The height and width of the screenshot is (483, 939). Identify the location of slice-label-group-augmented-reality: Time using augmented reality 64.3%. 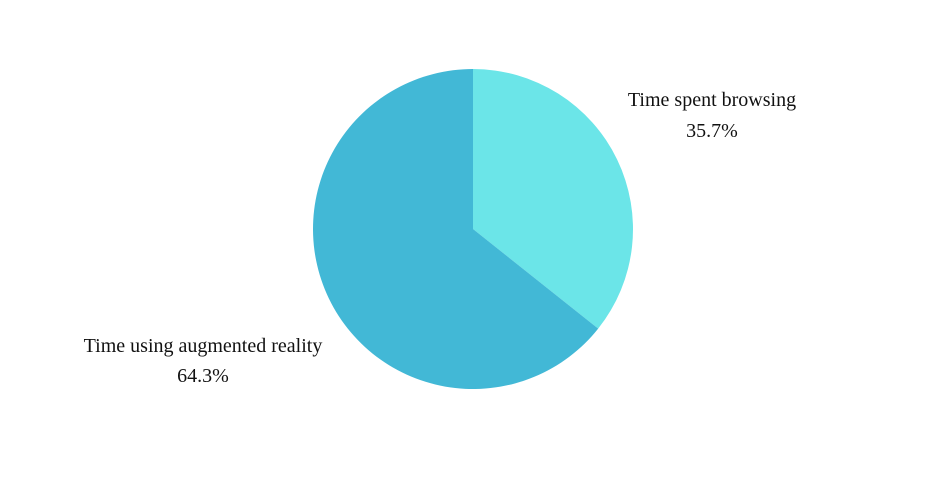
(203, 361).